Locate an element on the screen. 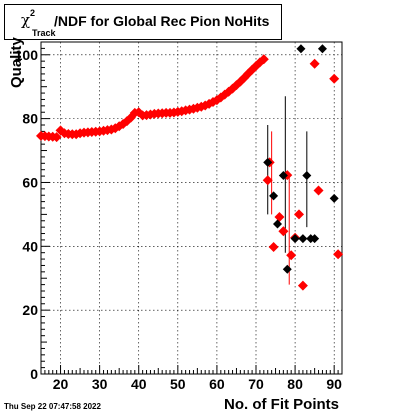 This screenshot has width=400, height=414. timestamp: Thu Sep 22 07:47:58 2022 is located at coordinates (52, 406).